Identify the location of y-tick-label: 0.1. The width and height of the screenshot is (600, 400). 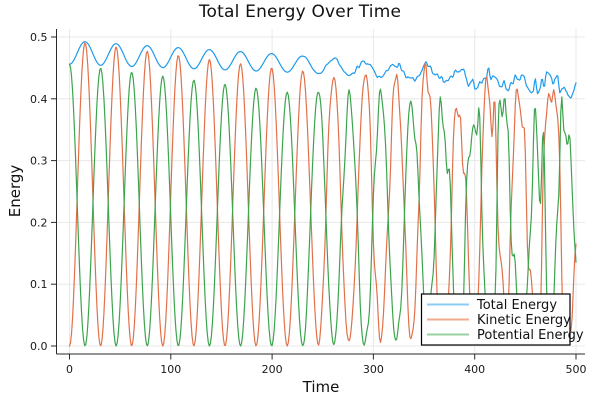
(39, 284).